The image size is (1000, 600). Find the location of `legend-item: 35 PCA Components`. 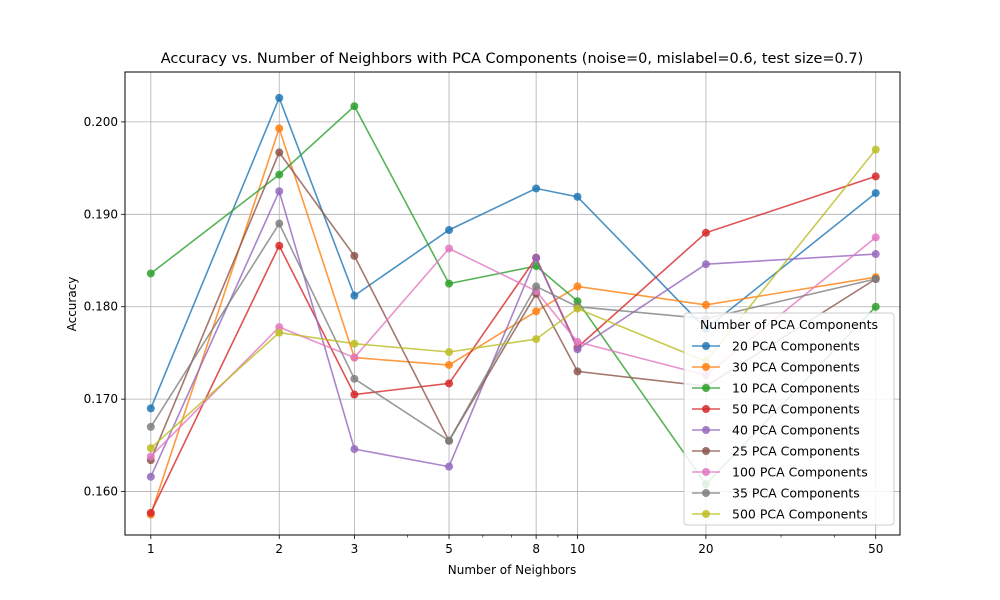

legend-item: 35 PCA Components is located at coordinates (776, 493).